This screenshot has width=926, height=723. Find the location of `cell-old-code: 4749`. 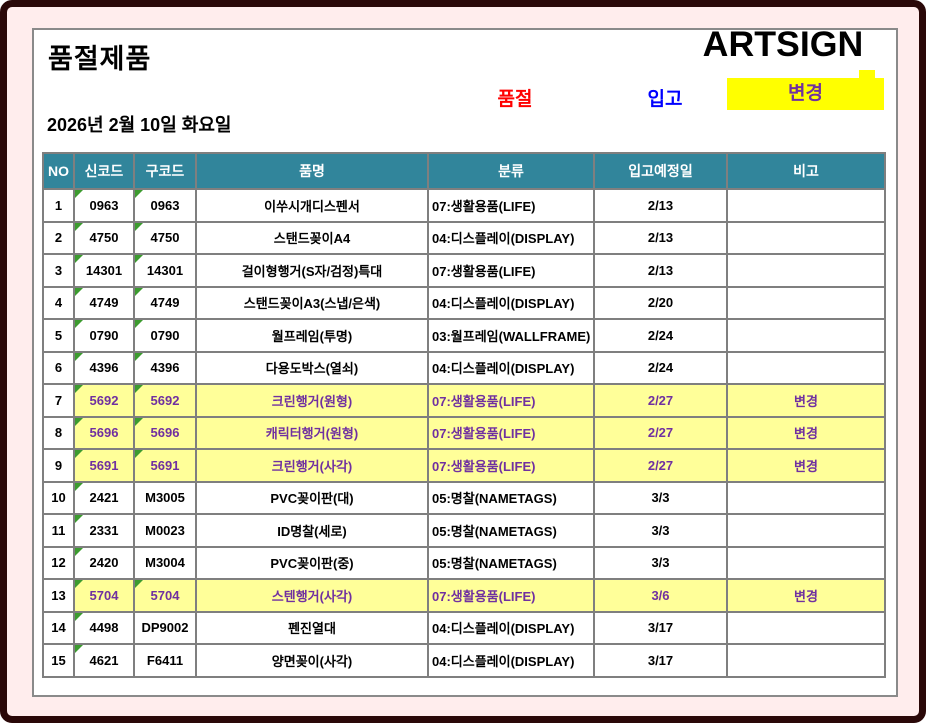

cell-old-code: 4749 is located at coordinates (165, 302).